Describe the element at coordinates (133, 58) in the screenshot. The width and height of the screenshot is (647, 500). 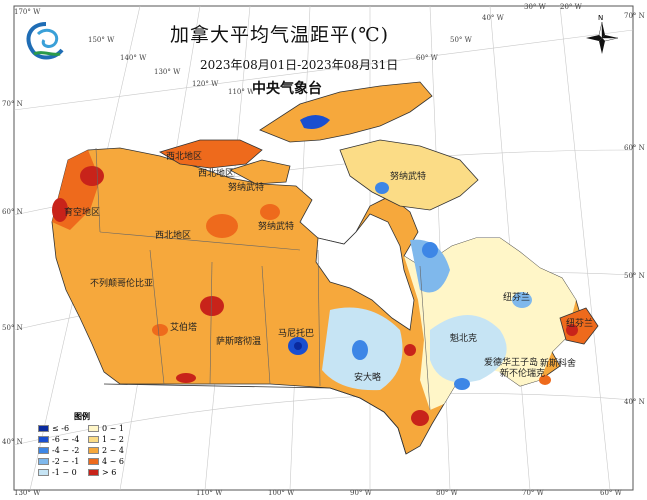
I see `lon-tick: 140° W` at that location.